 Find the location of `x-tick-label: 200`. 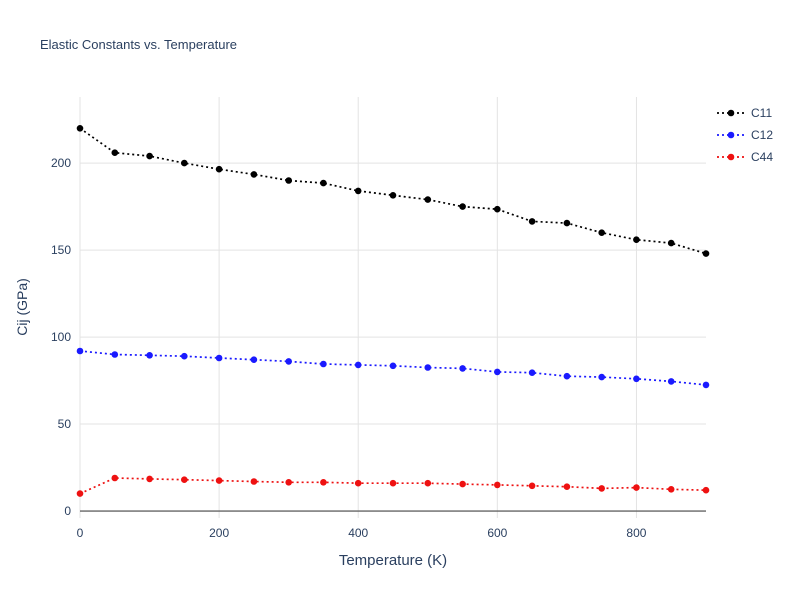

x-tick-label: 200 is located at coordinates (219, 533).